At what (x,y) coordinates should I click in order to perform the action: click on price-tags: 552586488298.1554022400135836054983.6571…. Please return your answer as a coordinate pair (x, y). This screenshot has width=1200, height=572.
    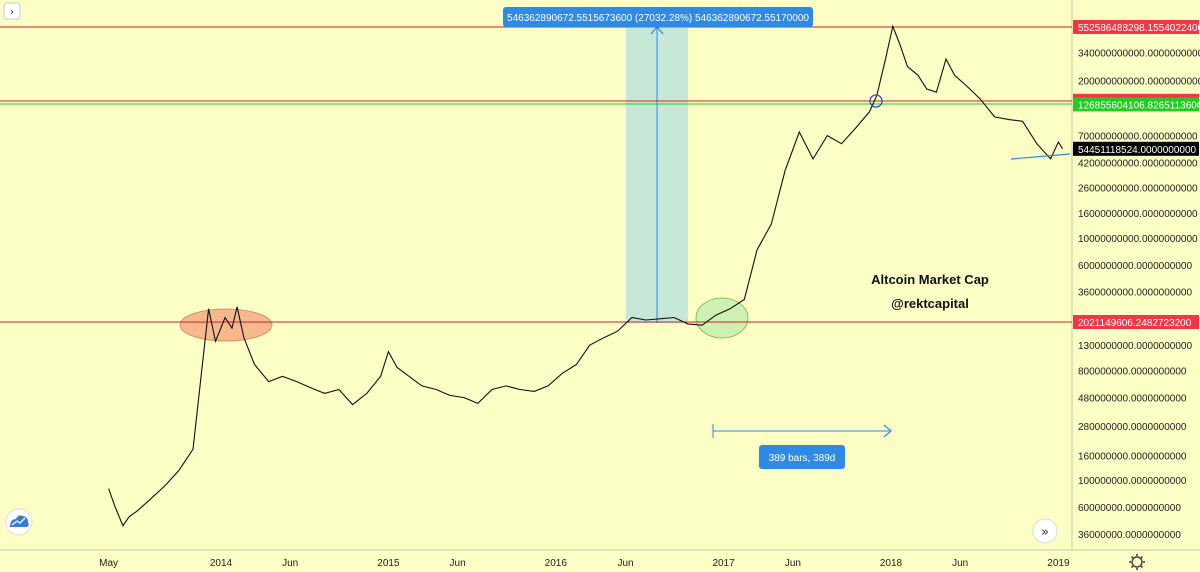
    Looking at the image, I should click on (1136, 174).